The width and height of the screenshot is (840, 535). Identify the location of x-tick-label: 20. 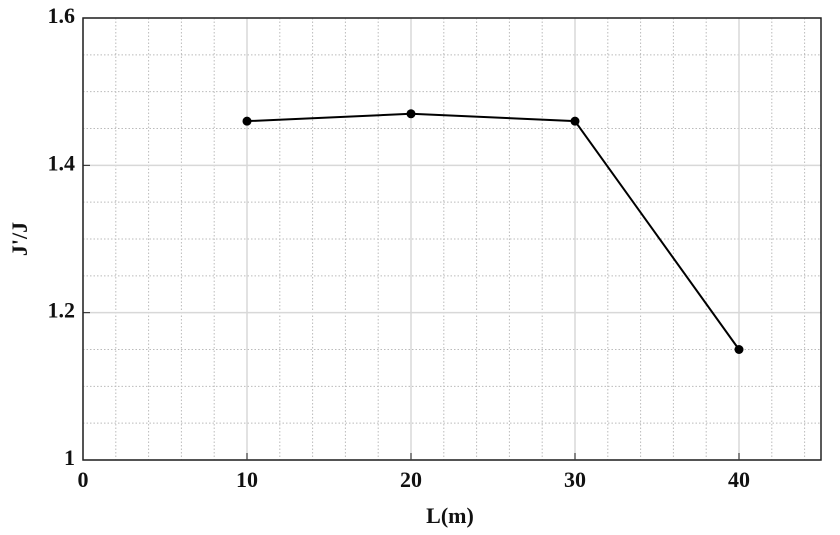
(411, 479).